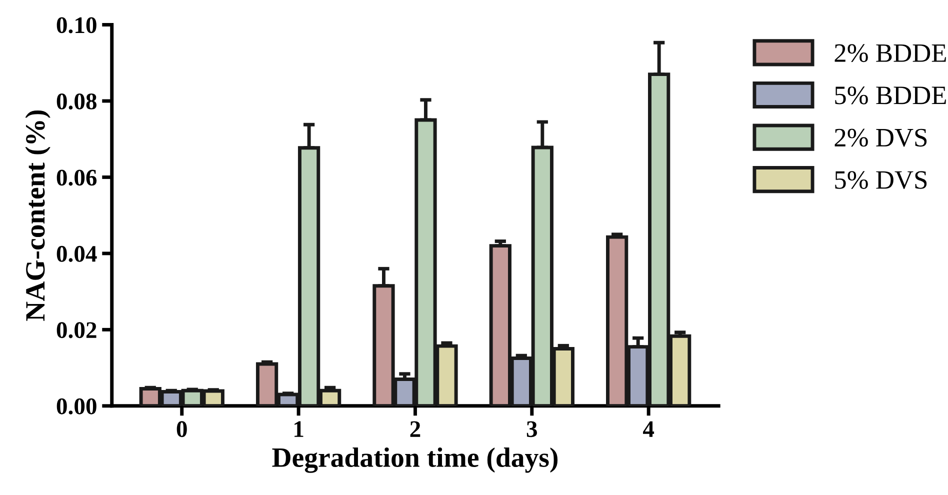 Image resolution: width=948 pixels, height=495 pixels. What do you see at coordinates (890, 95) in the screenshot?
I see `legend-label: 5% BDDE` at bounding box center [890, 95].